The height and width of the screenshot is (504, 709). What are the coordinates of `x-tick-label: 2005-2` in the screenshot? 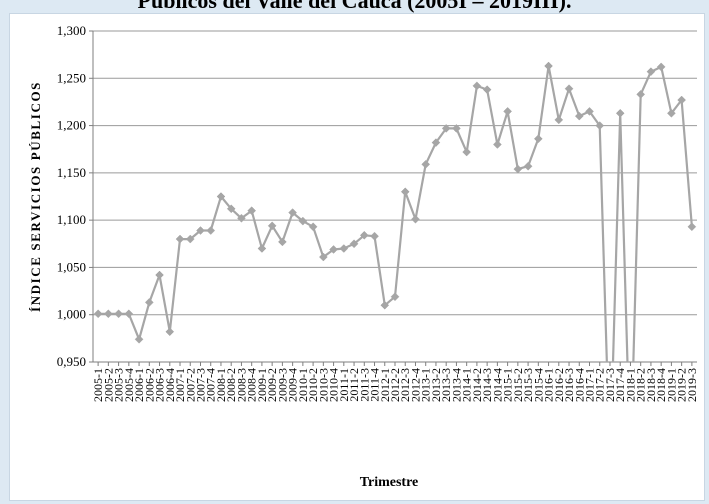 It's located at (108, 385).